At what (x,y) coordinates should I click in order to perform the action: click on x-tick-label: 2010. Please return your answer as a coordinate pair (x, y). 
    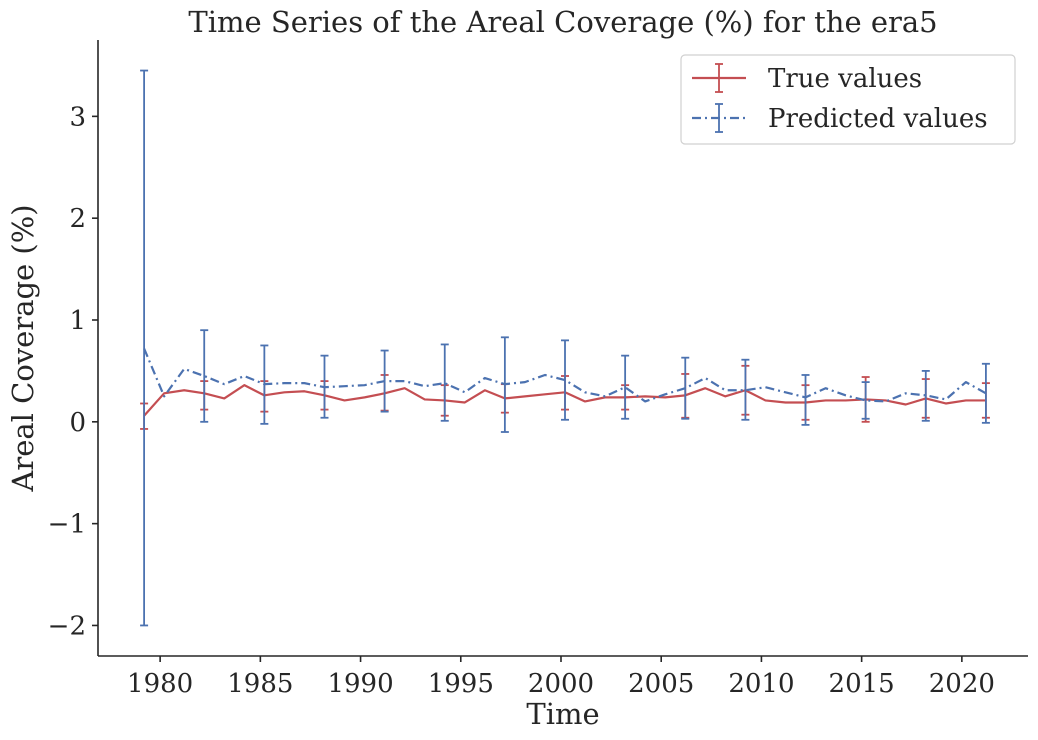
    Looking at the image, I should click on (761, 684).